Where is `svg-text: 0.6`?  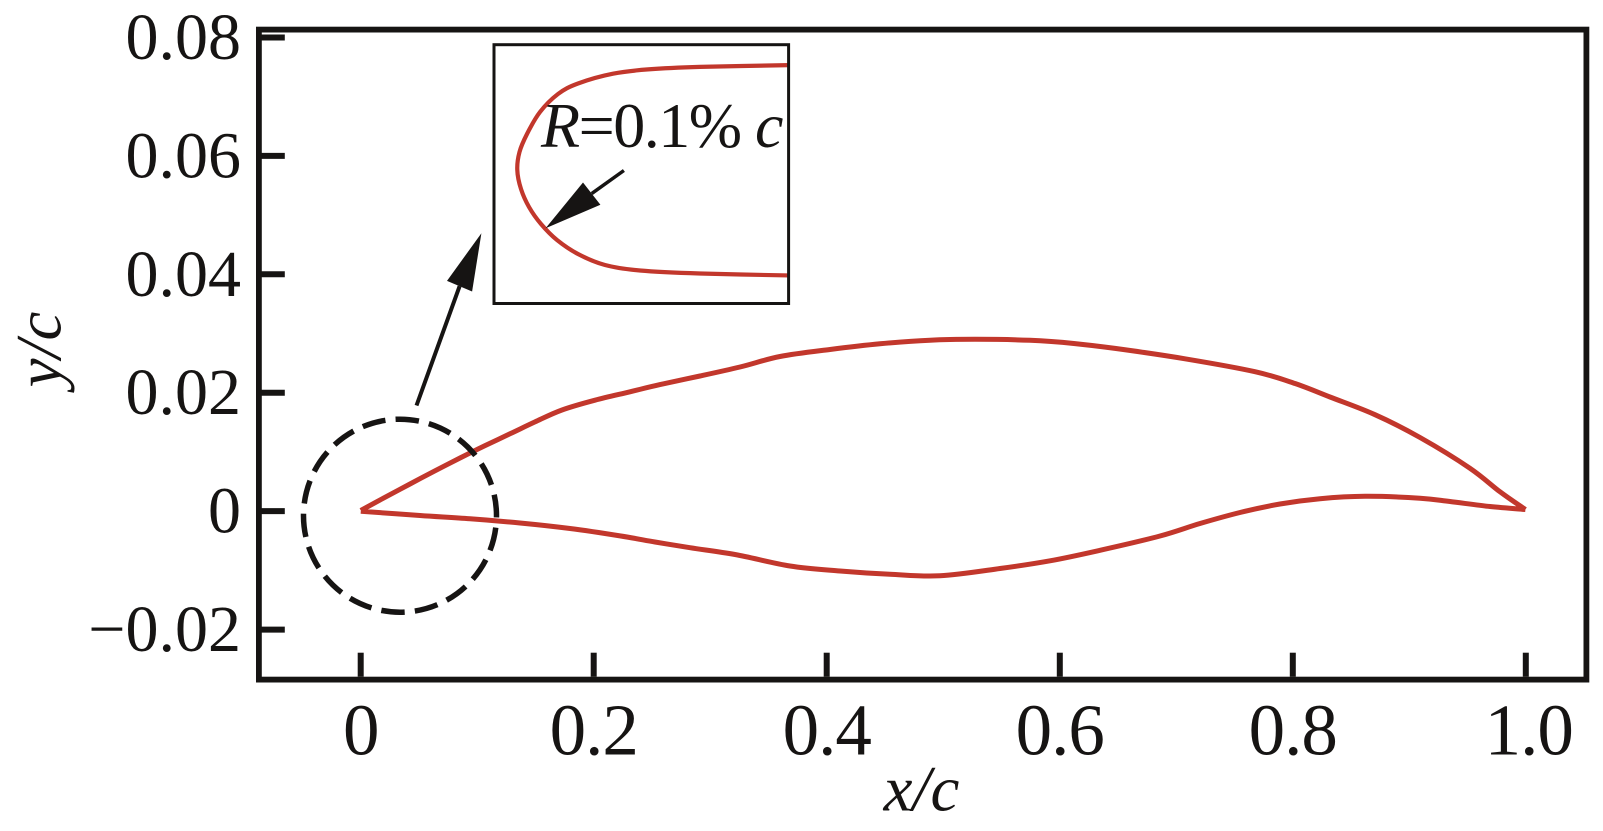
svg-text: 0.6 is located at coordinates (1060, 730).